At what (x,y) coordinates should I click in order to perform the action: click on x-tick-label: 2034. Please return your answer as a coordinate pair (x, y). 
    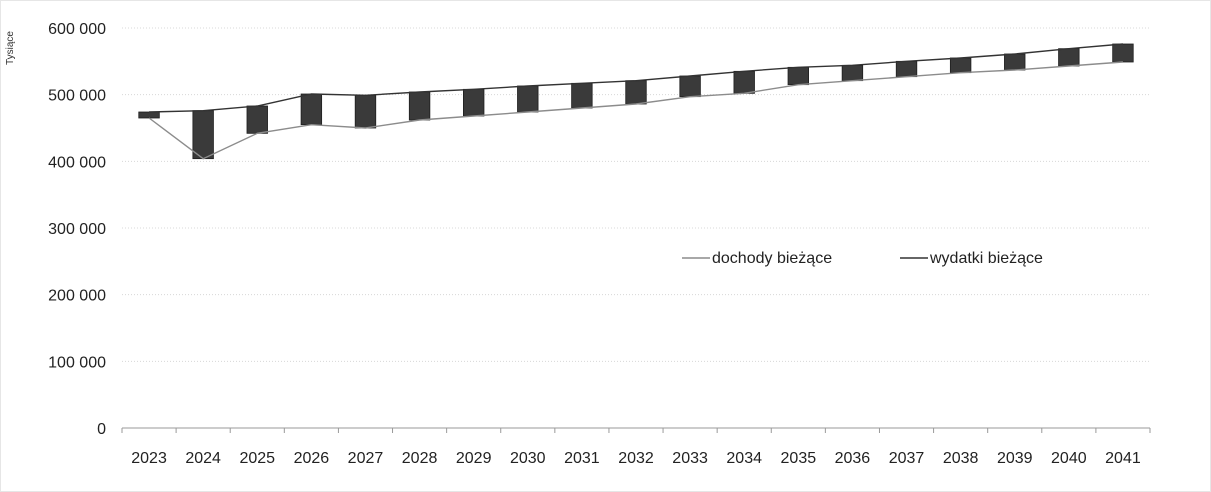
    Looking at the image, I should click on (744, 458).